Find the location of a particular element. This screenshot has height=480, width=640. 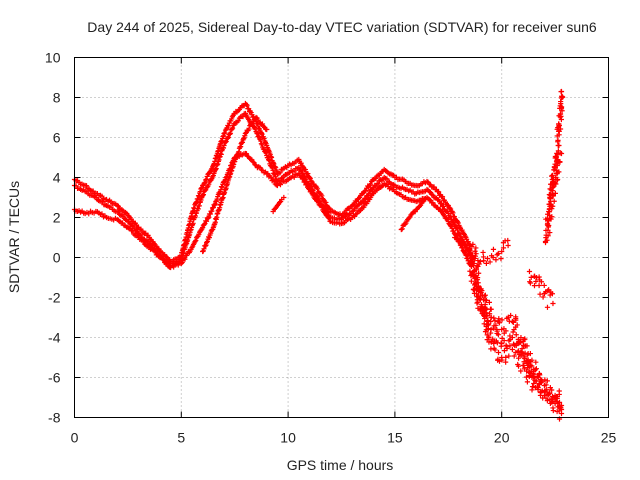

x-tick-label: 0 is located at coordinates (75, 438).